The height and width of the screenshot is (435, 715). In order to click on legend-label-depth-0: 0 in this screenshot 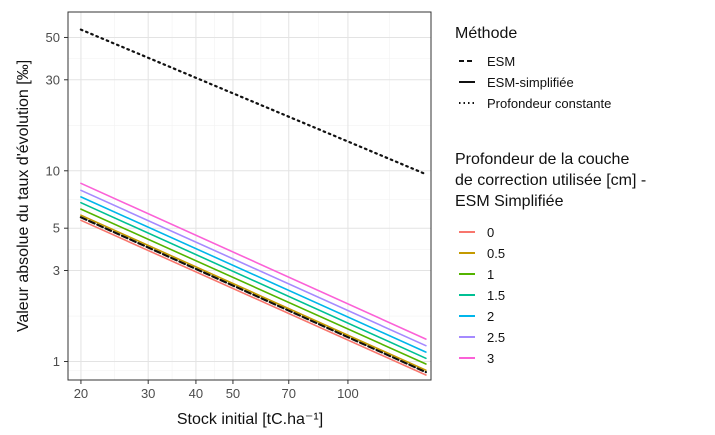, I will do `click(490, 232)`.